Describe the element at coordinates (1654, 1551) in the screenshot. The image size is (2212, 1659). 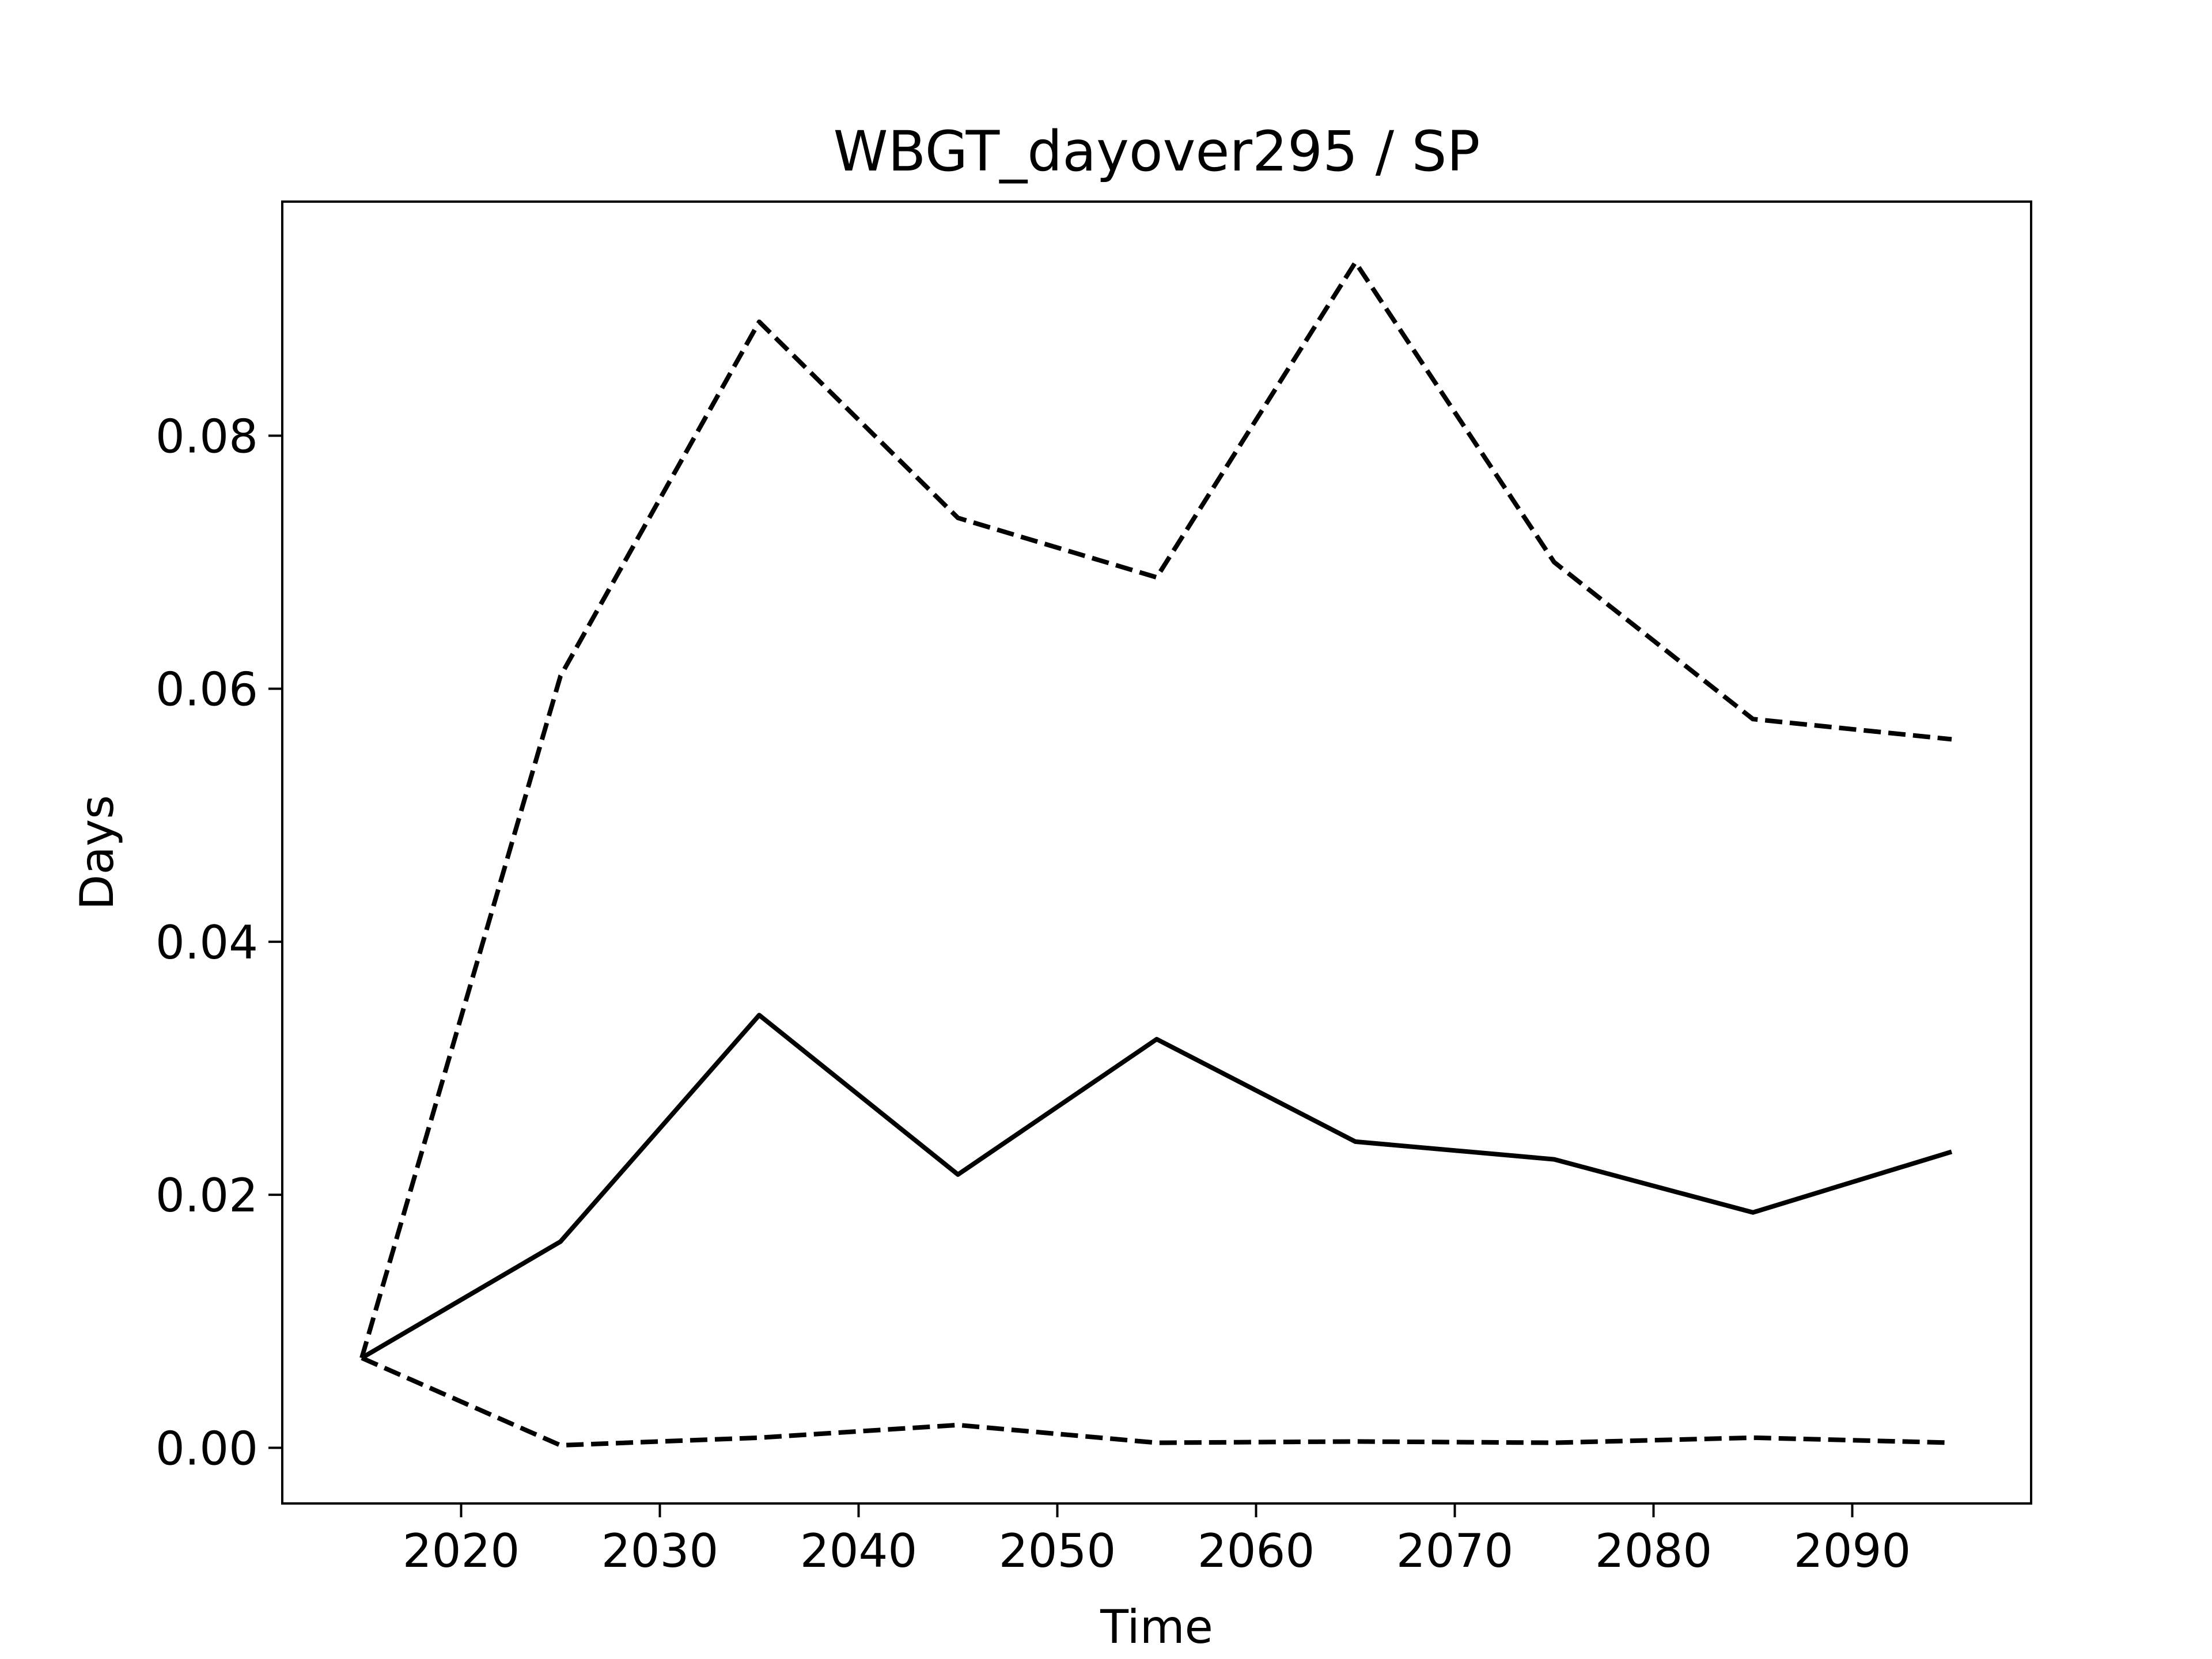
I see `x-tick-label: 2080` at that location.